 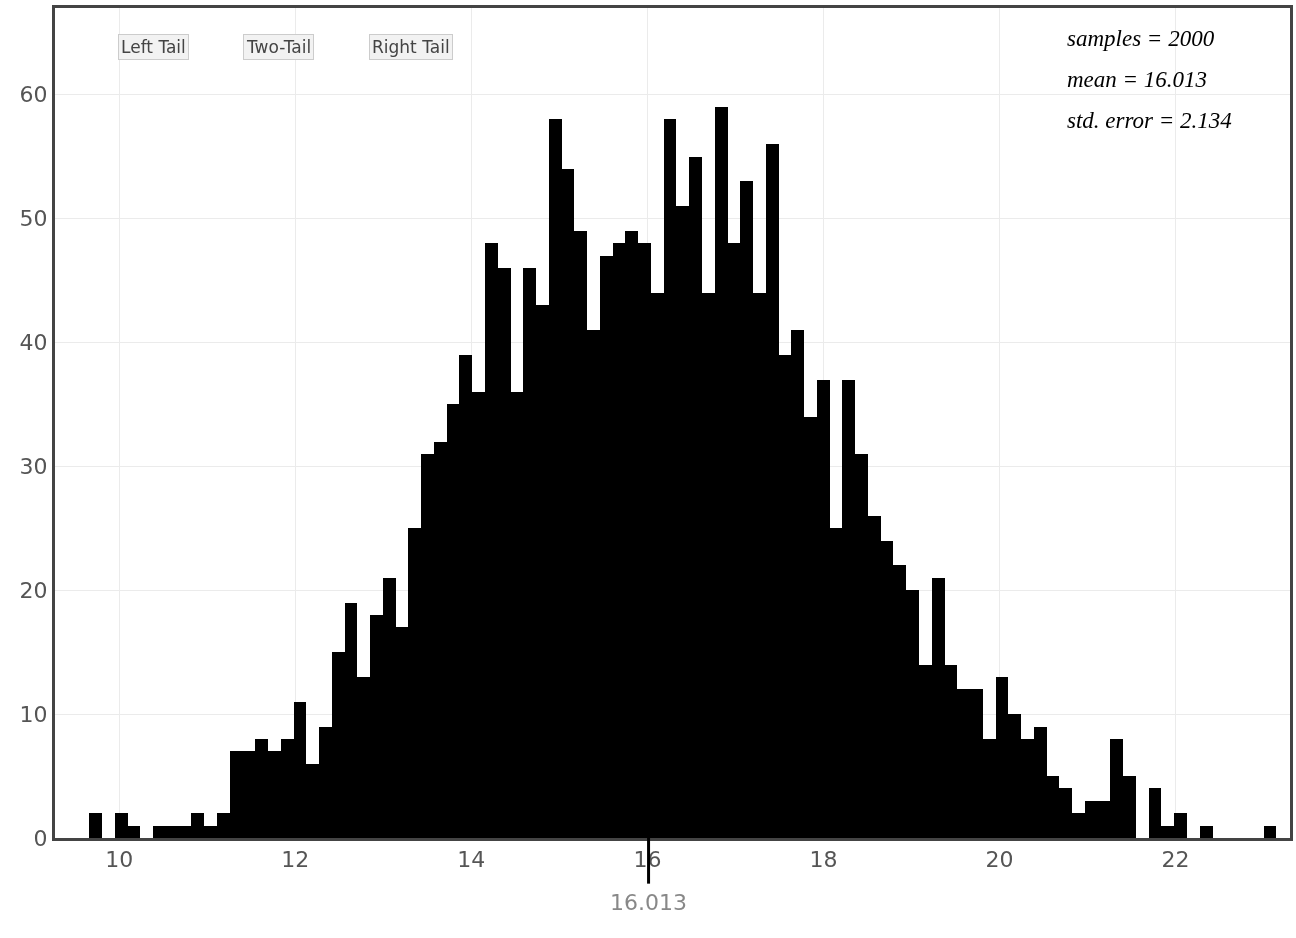 What do you see at coordinates (1141, 38) in the screenshot?
I see `annotation: samples = 2000` at bounding box center [1141, 38].